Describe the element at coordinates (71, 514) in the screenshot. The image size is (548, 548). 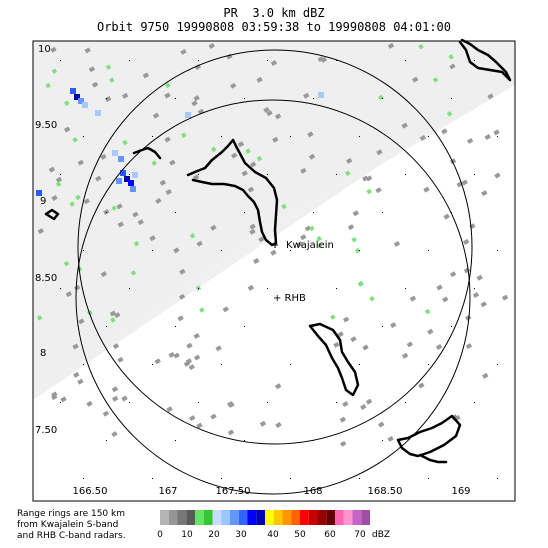
I see `range-ring-note-line-1: Range rings are 150 km` at that location.